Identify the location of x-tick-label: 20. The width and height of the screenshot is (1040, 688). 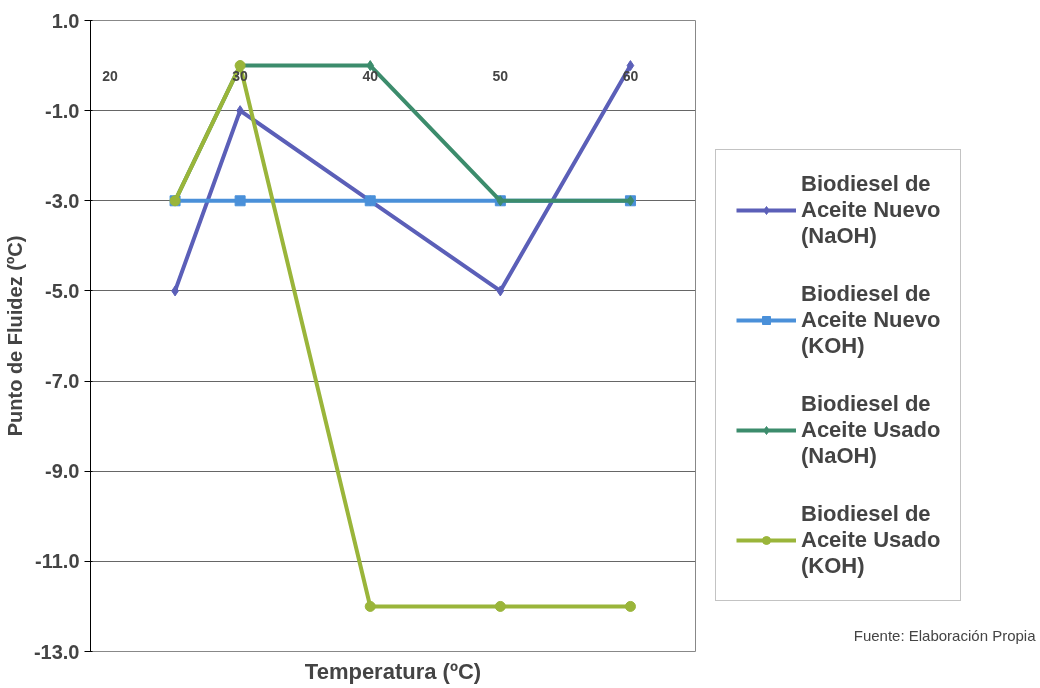
(110, 75).